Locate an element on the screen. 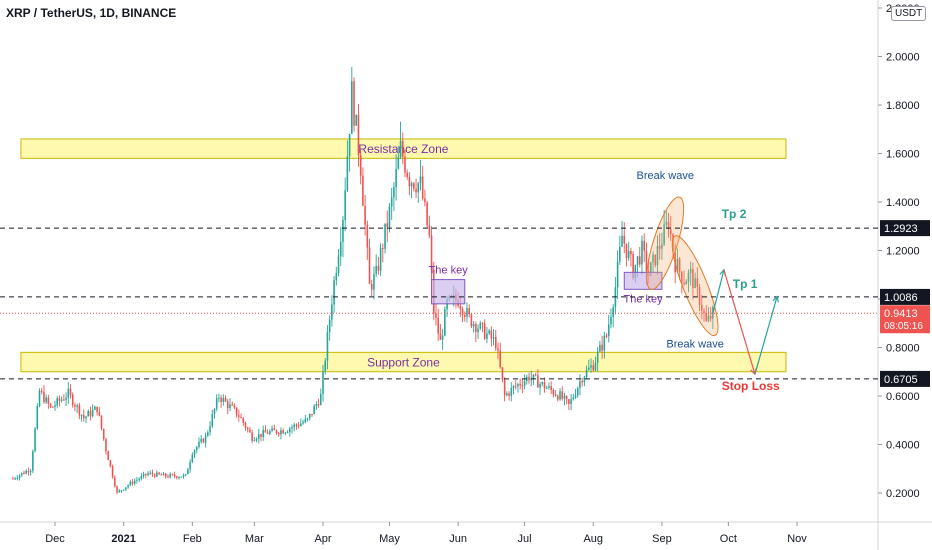 The height and width of the screenshot is (550, 932). level-label: Tp 2 is located at coordinates (734, 214).